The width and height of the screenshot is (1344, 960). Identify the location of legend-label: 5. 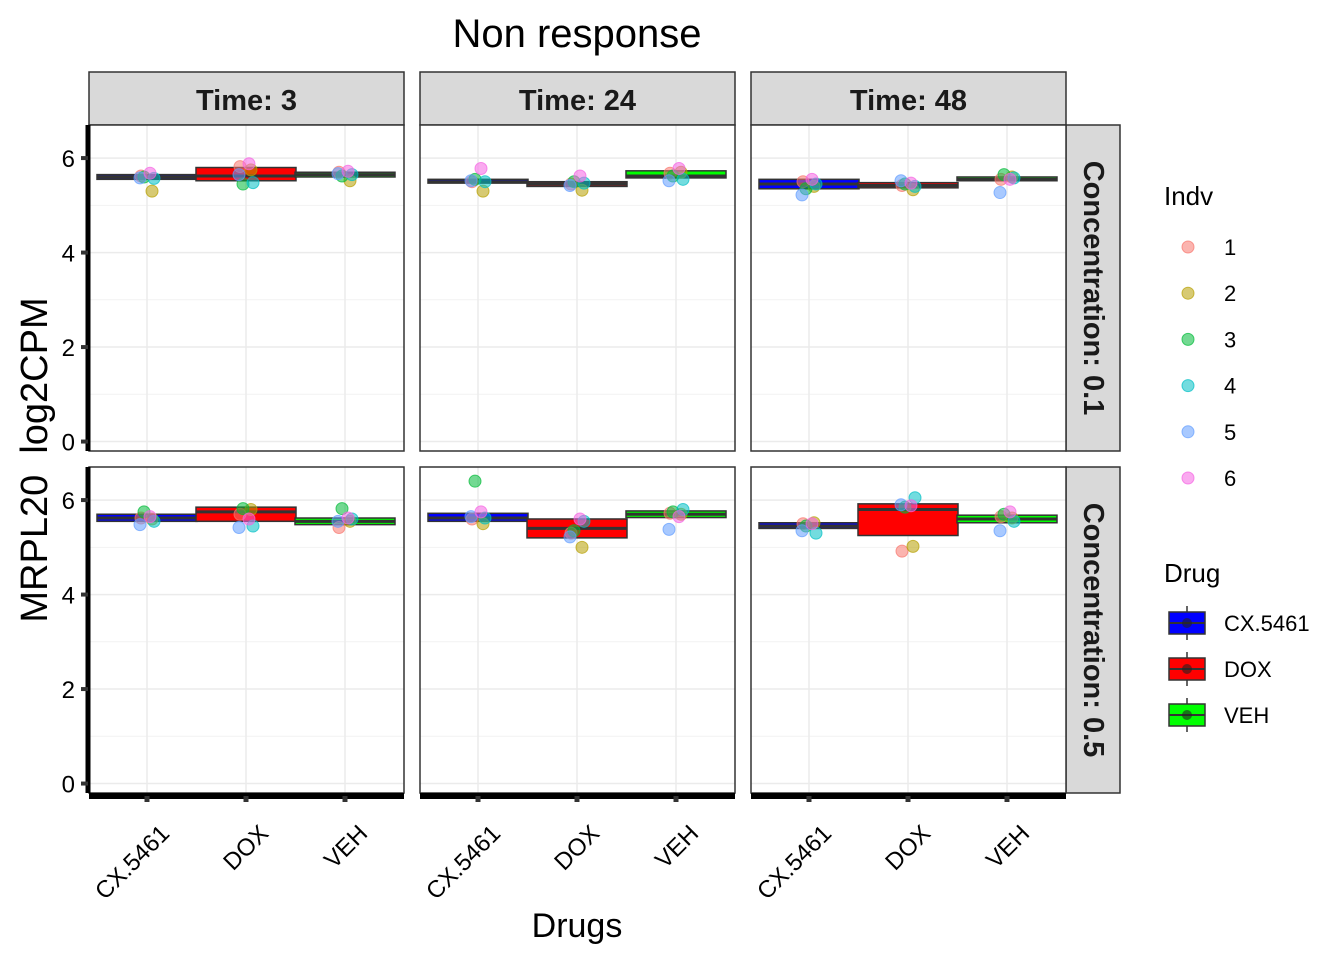
(1230, 432).